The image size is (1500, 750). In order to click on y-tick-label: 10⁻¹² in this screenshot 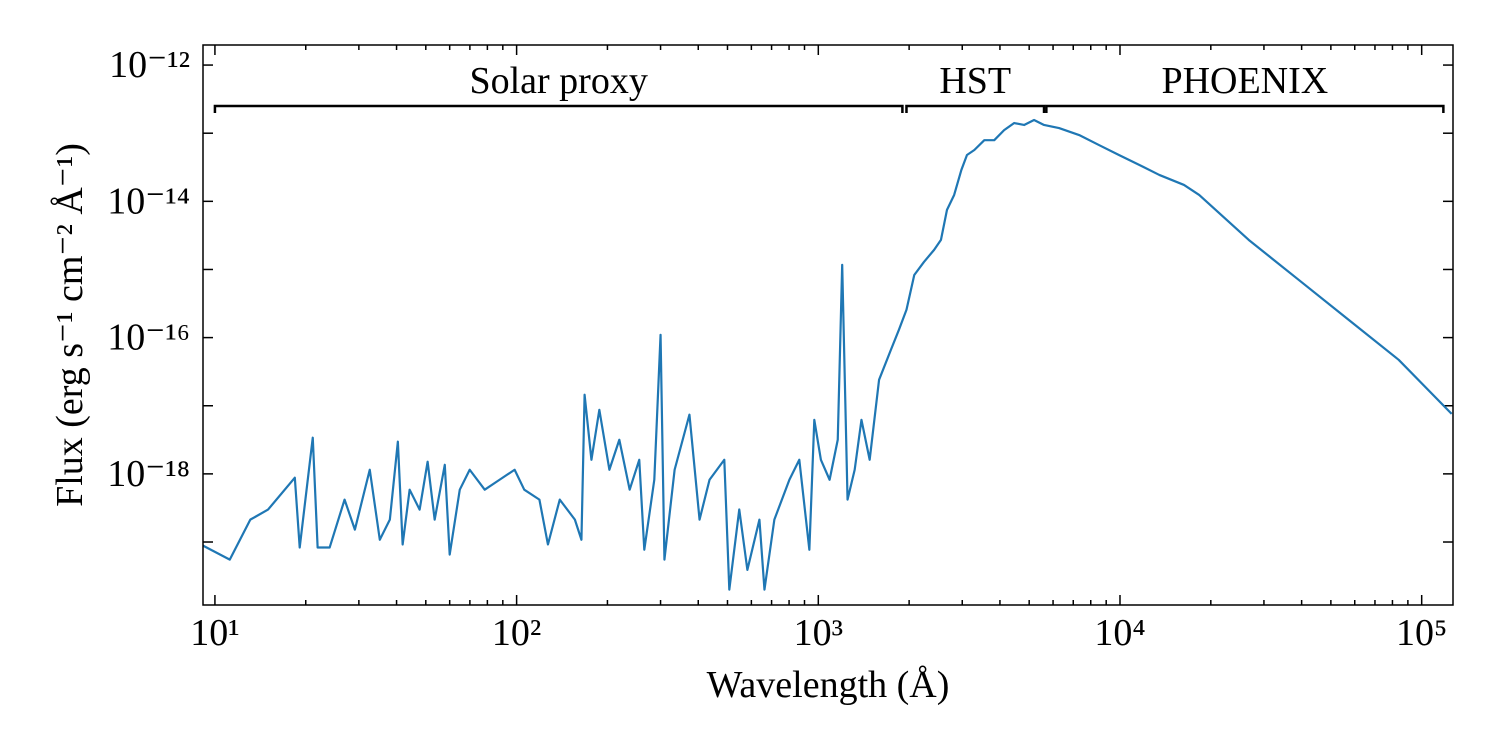, I will do `click(149, 65)`.